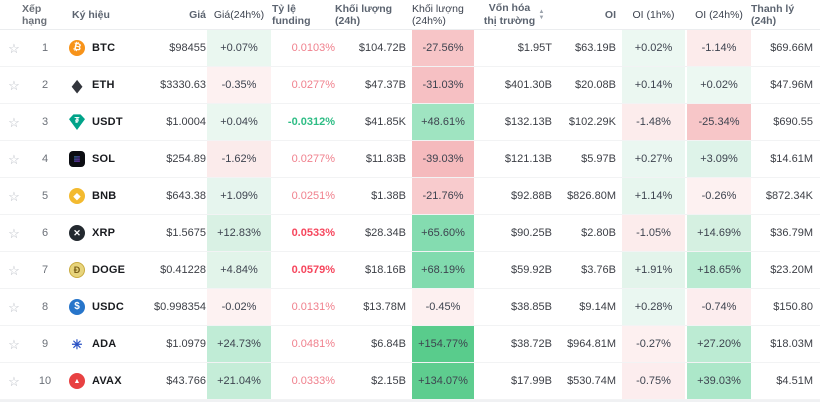 The image size is (820, 402). I want to click on liquidation-cell: $4.51M, so click(794, 381).